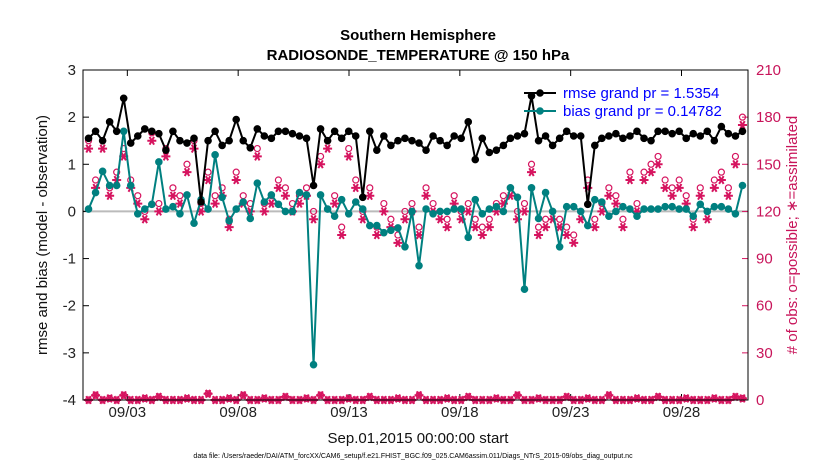 The height and width of the screenshot is (470, 830). Describe the element at coordinates (571, 412) in the screenshot. I see `x-tick-label: 09/23` at that location.